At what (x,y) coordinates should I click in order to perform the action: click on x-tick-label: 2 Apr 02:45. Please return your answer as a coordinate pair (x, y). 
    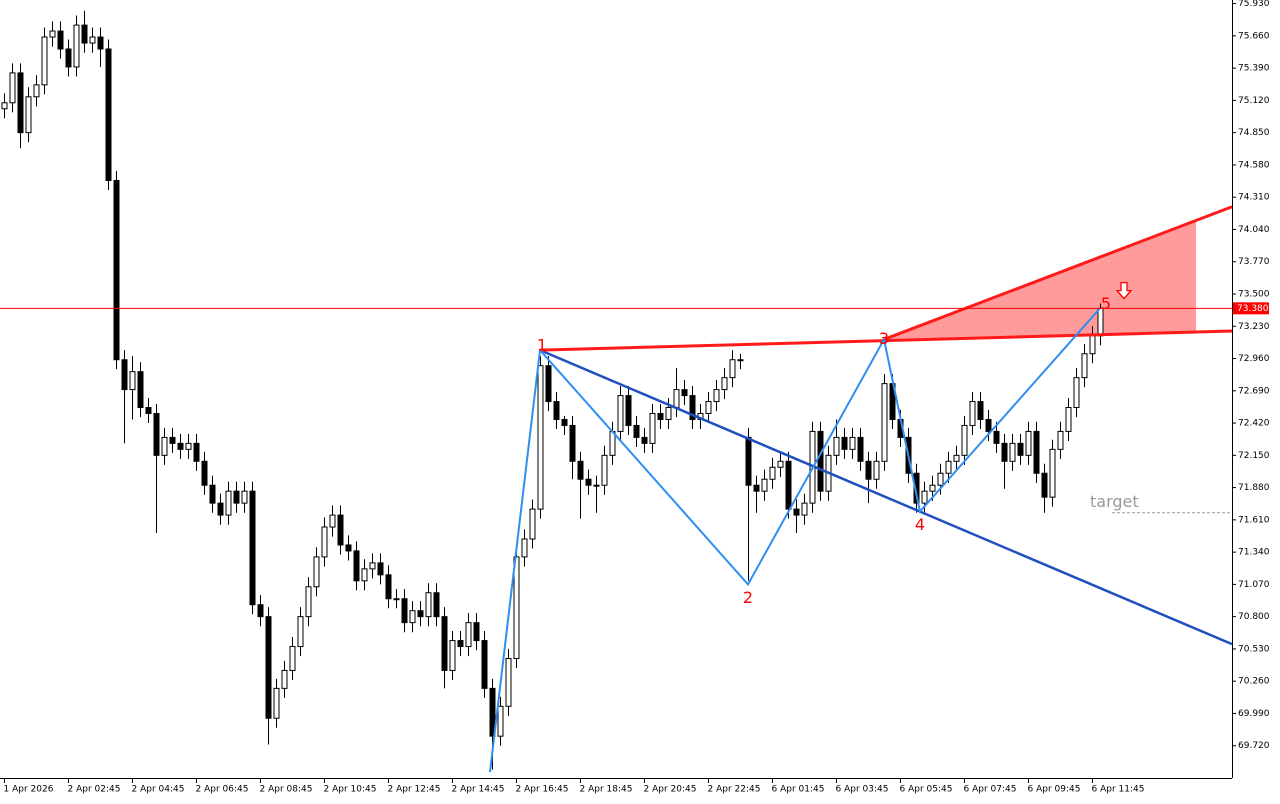
    Looking at the image, I should click on (94, 790).